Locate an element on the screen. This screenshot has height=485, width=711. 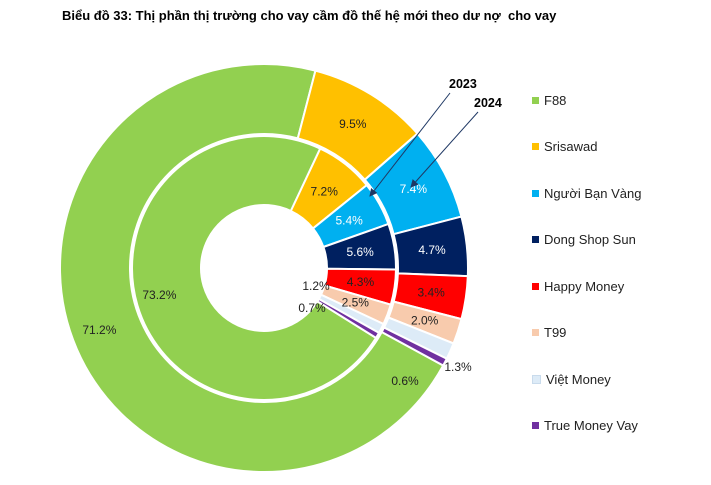
slice-label-2023-7: 0.7% is located at coordinates (312, 308).